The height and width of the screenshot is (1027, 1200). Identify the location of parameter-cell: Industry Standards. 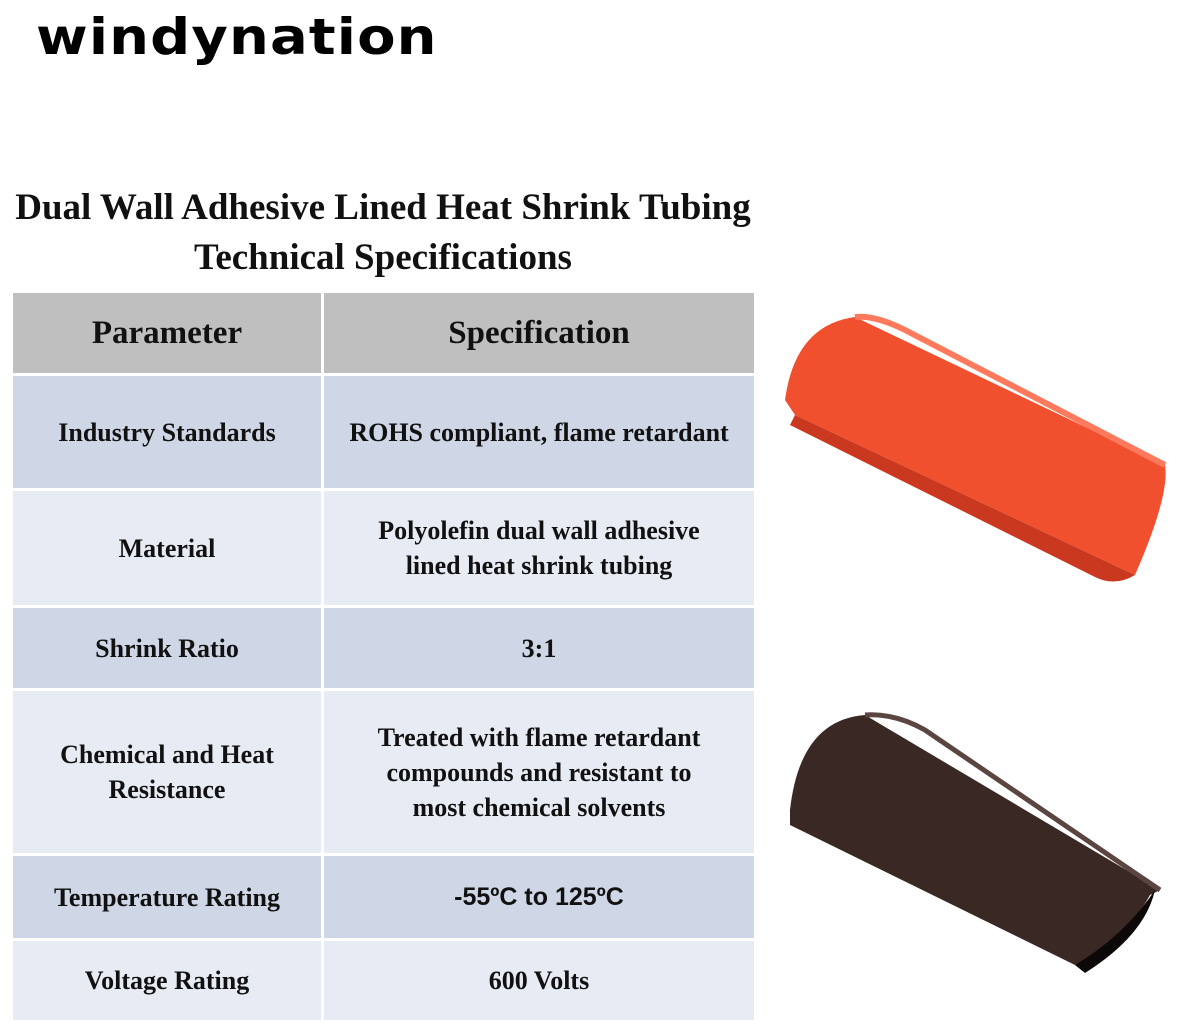
(168, 430).